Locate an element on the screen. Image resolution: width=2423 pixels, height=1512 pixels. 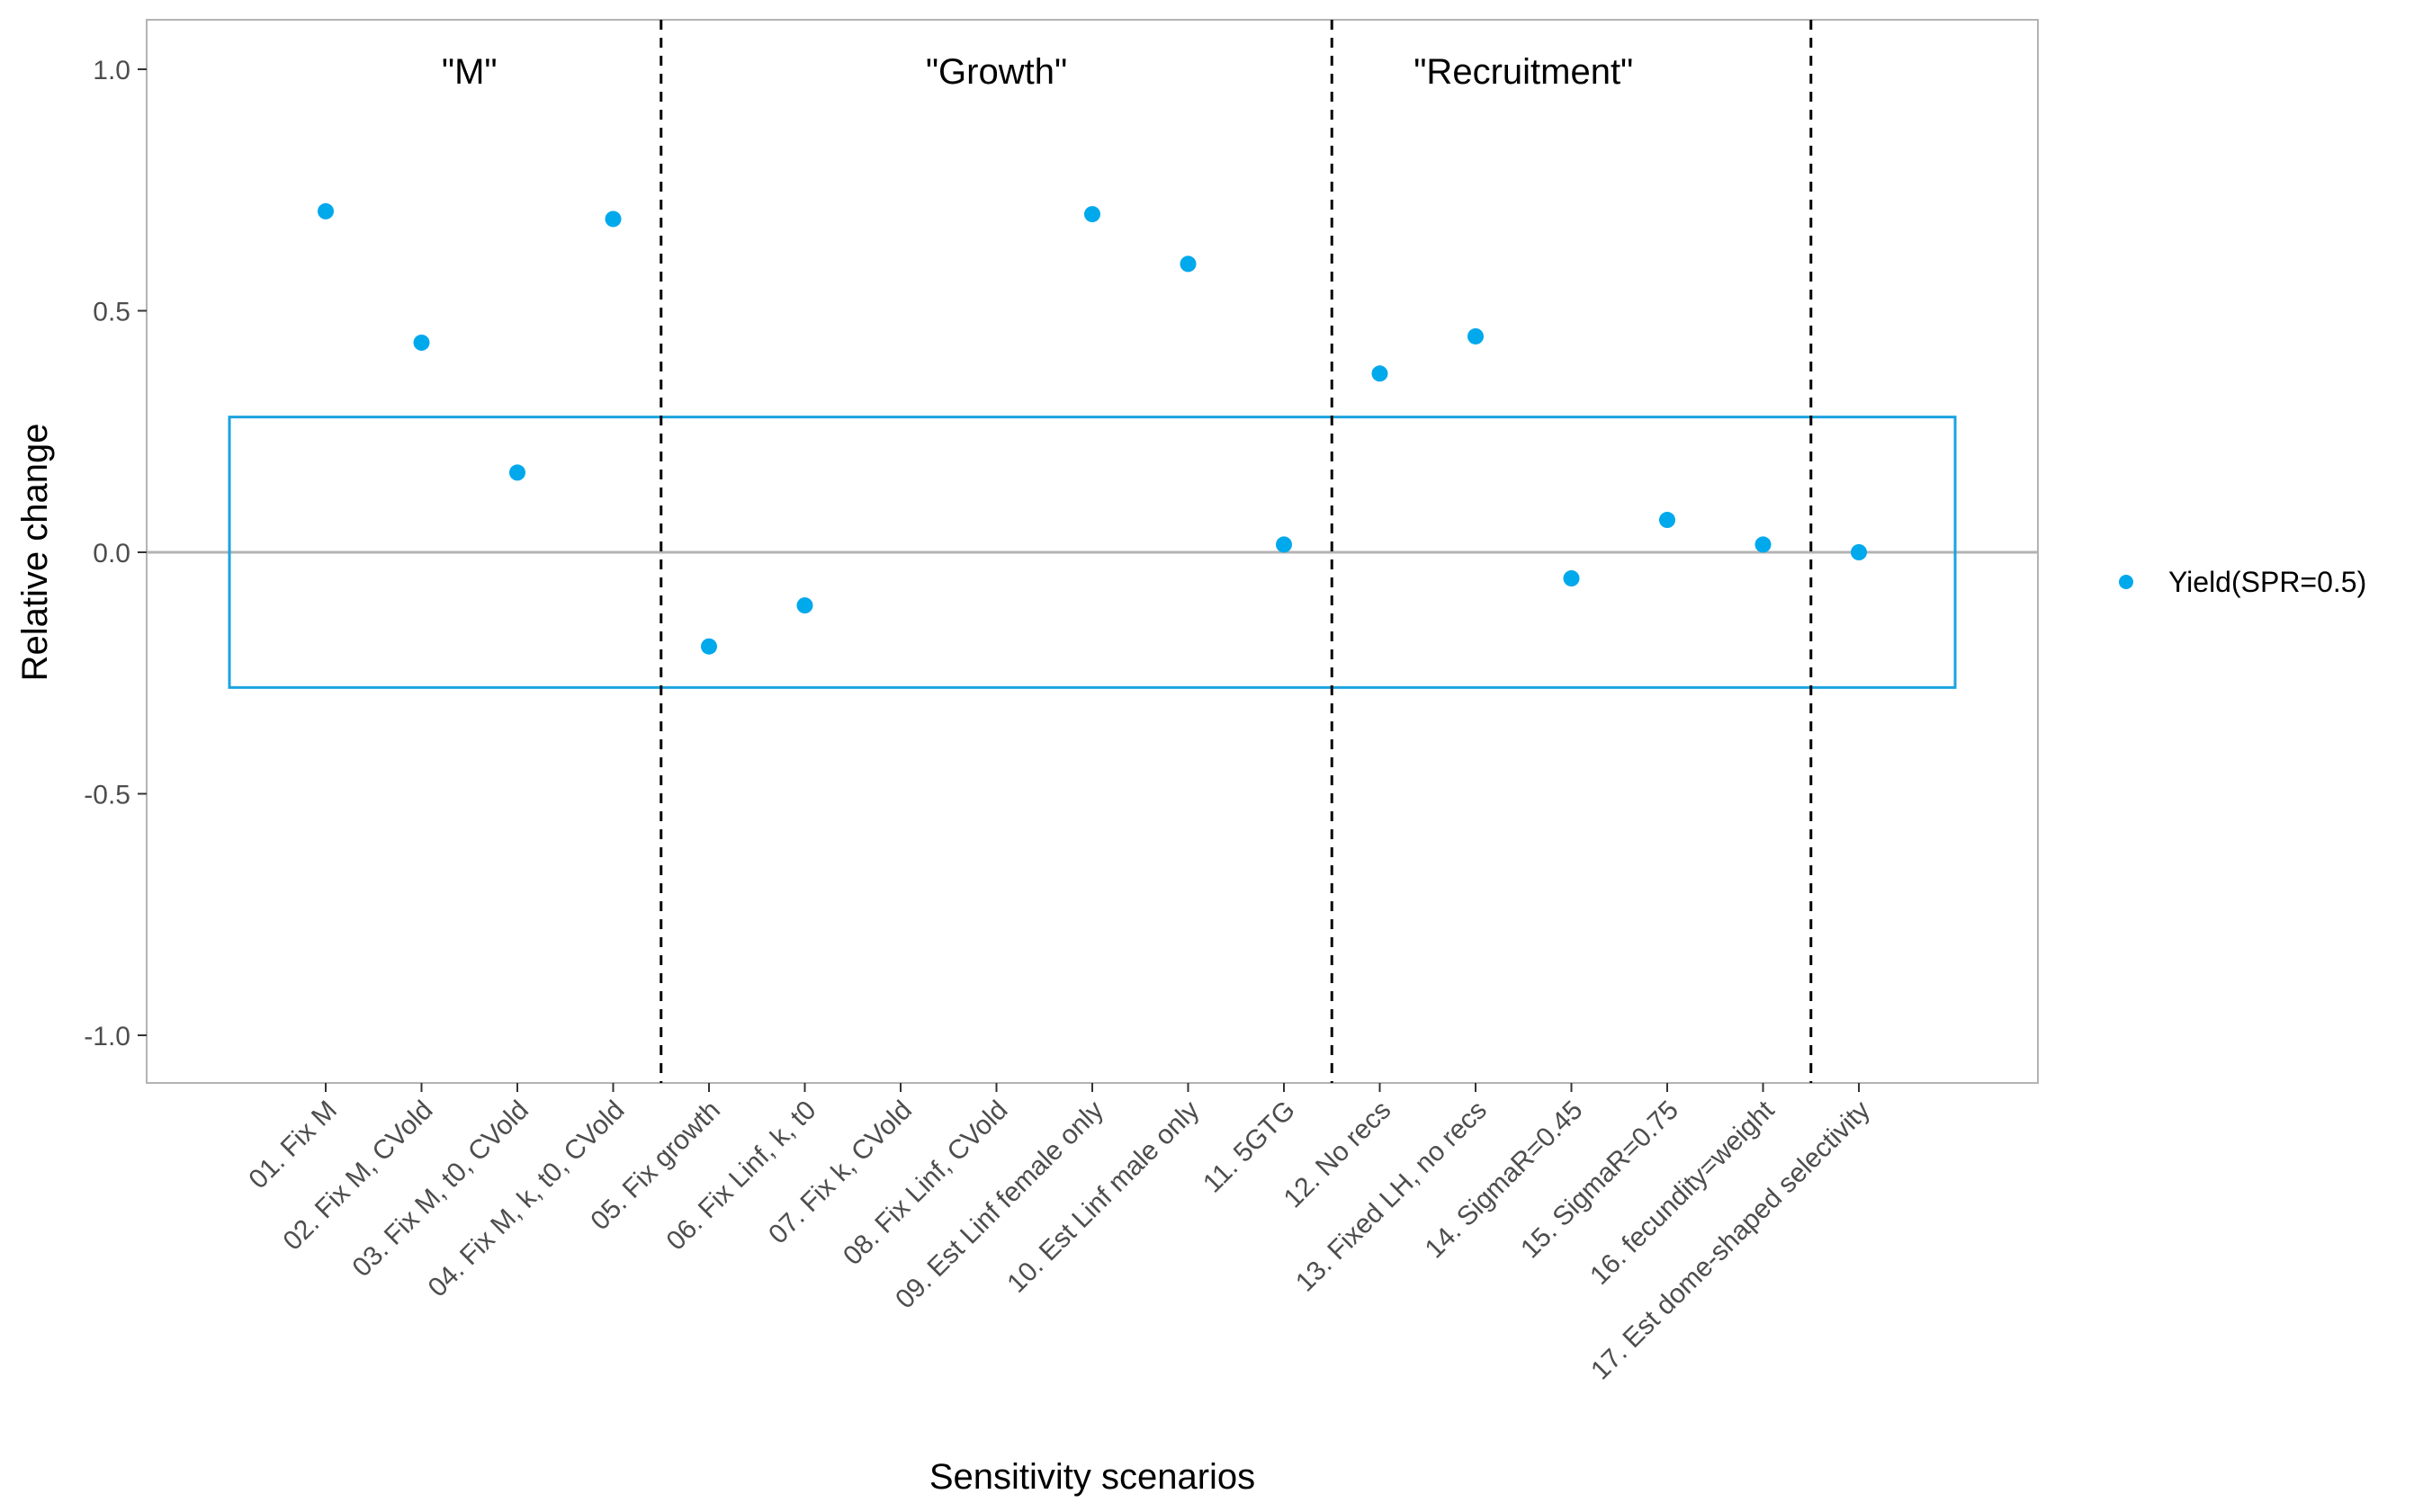
x-tick-label: 16. fecundity=weight is located at coordinates (1682, 1193).